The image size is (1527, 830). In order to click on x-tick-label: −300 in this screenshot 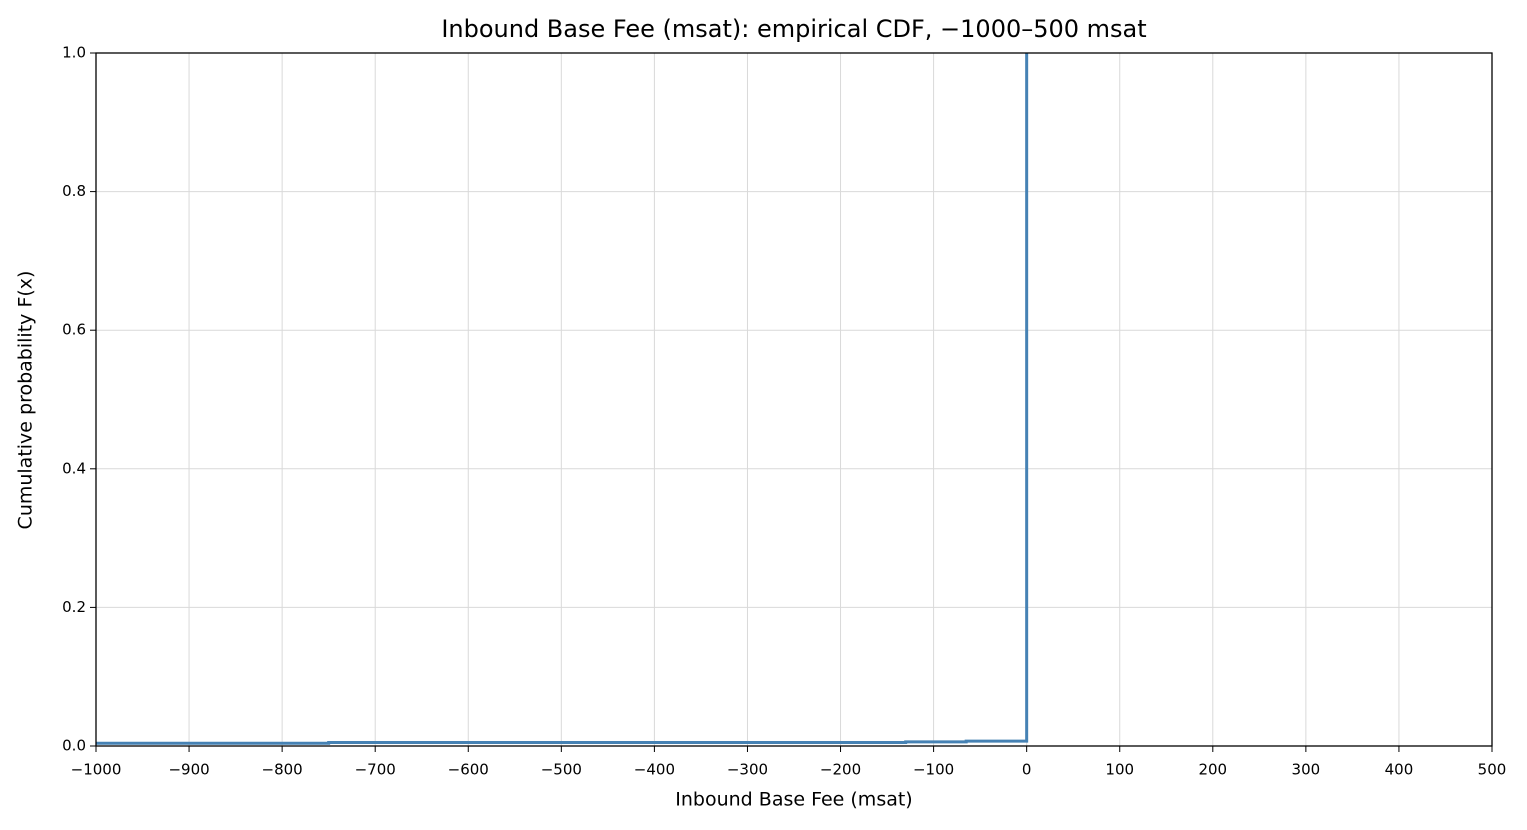, I will do `click(747, 770)`.